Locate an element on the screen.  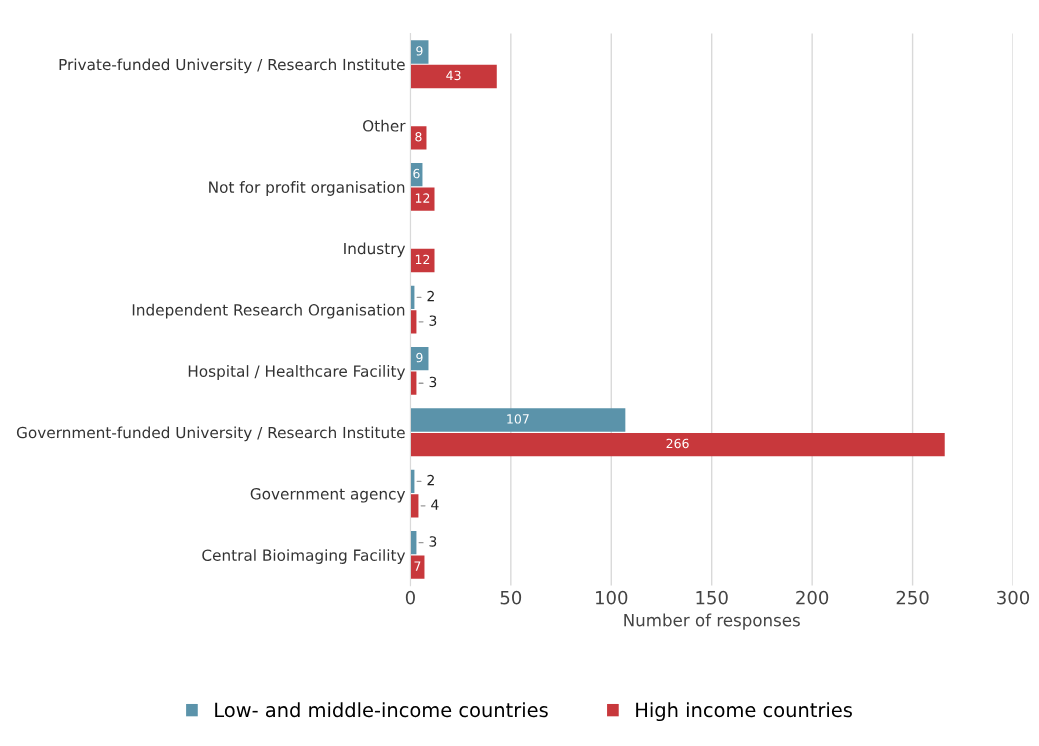
legend-label: Low- and middle-income countries is located at coordinates (381, 710).